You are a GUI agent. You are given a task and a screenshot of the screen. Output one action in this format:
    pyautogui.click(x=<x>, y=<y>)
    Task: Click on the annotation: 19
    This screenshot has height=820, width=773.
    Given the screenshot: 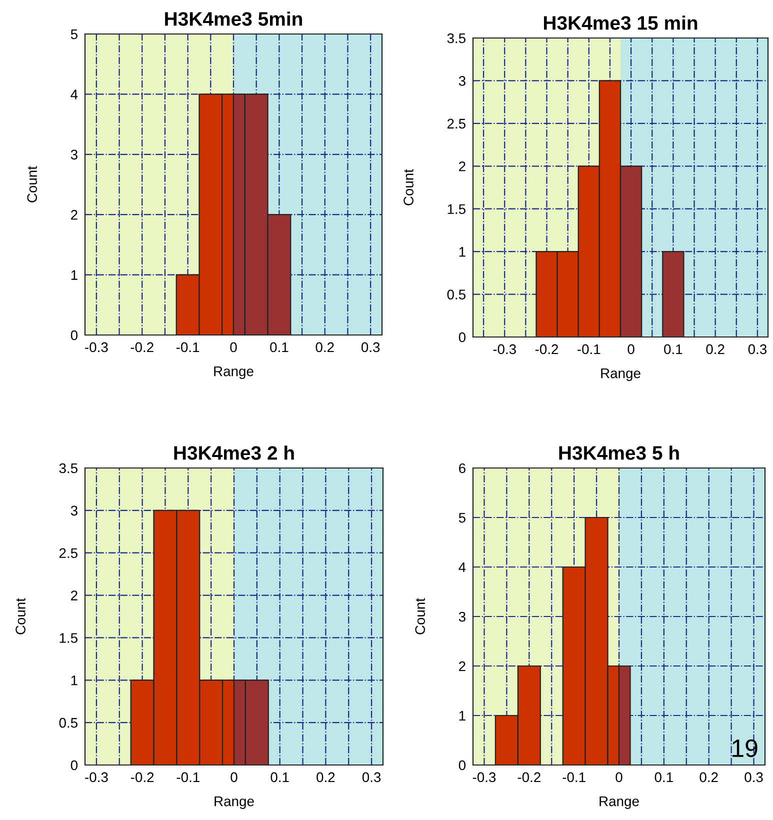 What is the action you would take?
    pyautogui.click(x=745, y=748)
    